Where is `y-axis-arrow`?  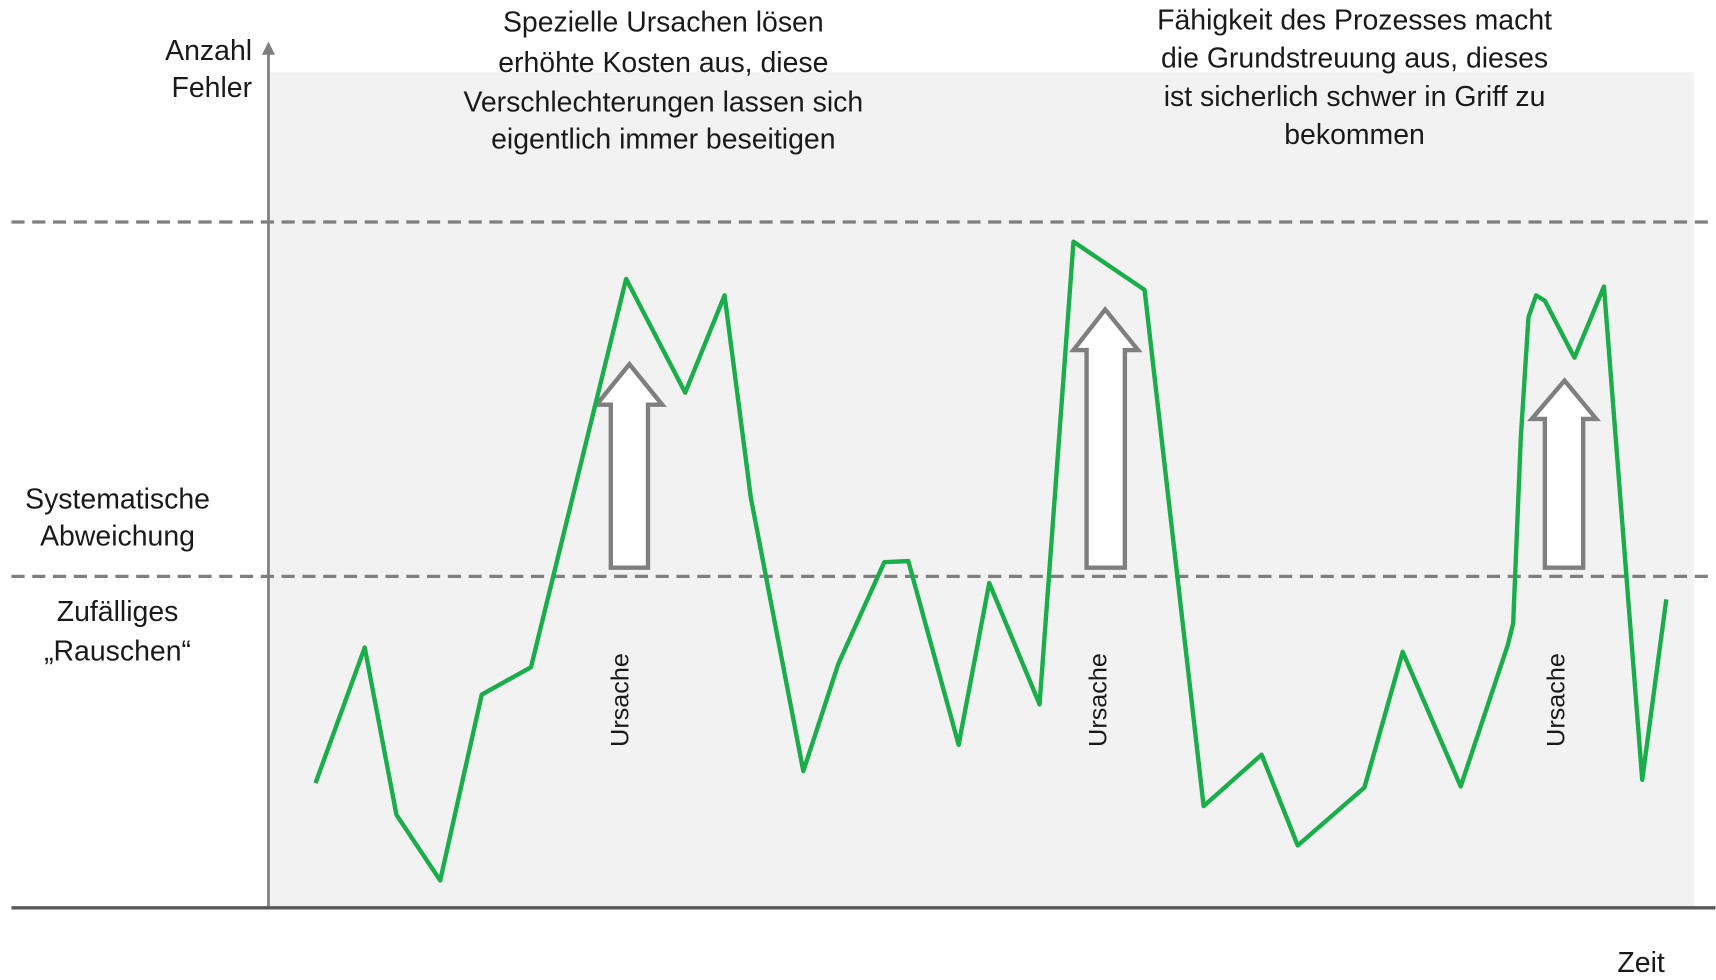 y-axis-arrow is located at coordinates (268, 48).